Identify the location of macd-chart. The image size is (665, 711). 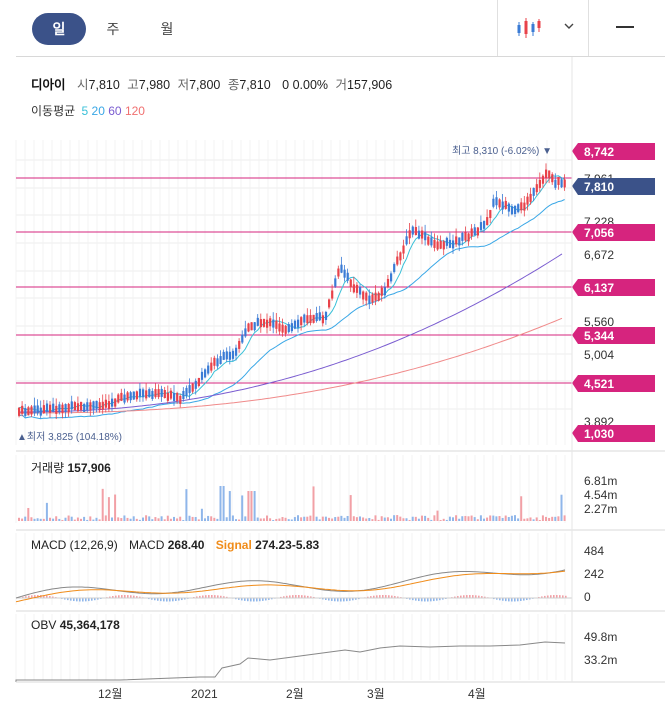
(293, 586).